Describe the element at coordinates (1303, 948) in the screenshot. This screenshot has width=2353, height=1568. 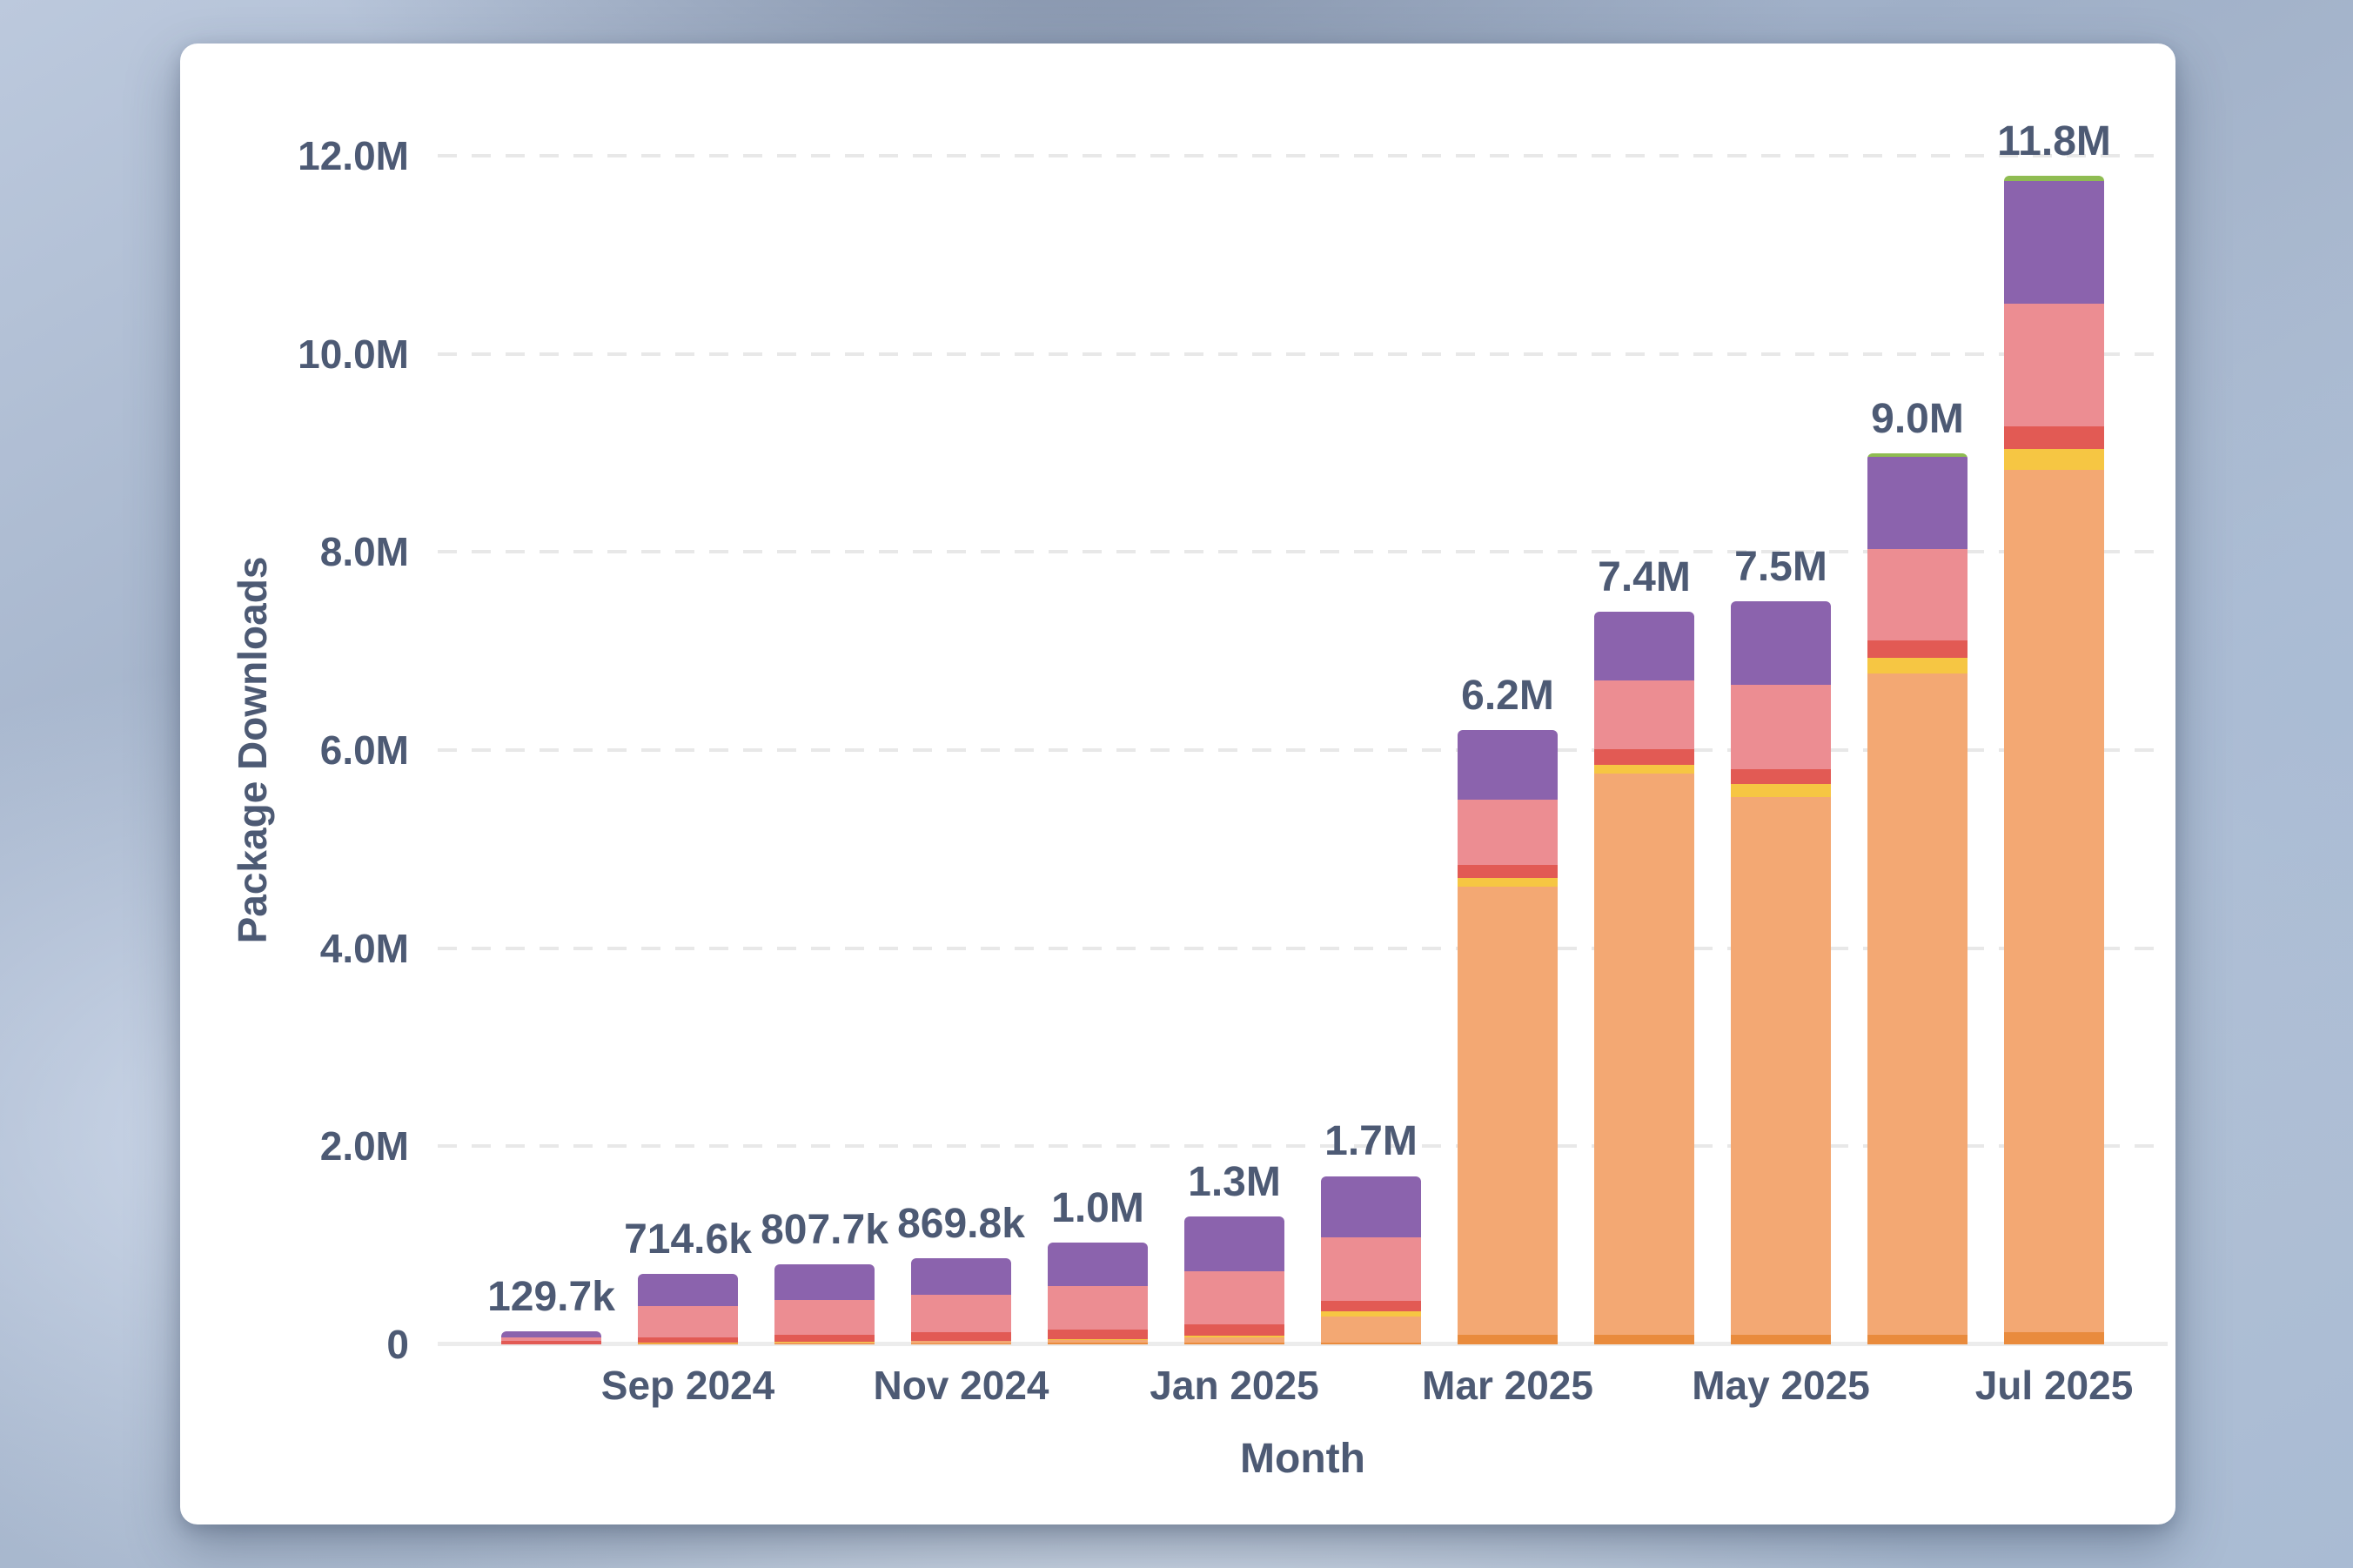
I see `gridline-4.0M` at that location.